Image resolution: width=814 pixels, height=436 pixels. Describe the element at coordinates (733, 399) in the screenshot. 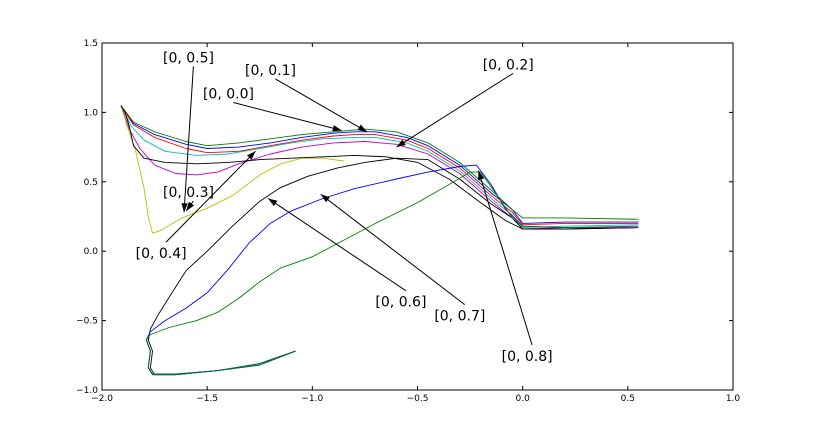

I see `x-tick-label-6: 1.0` at that location.